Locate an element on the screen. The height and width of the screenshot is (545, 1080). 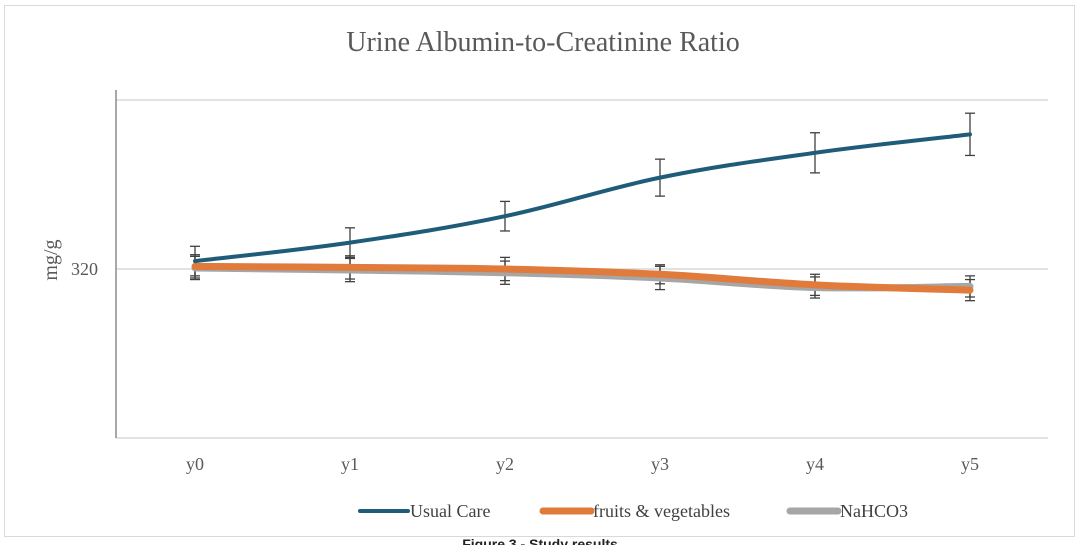
y-axis-label: mg/g is located at coordinates (51, 259).